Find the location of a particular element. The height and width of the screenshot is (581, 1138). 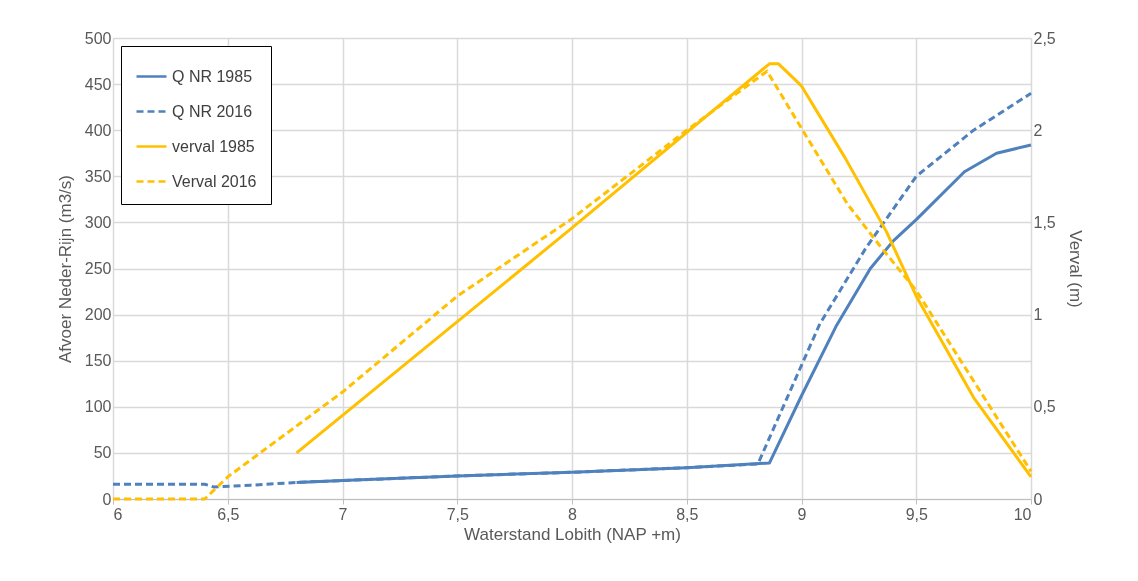

y-axis-title: Afvoer Neder-Rijn (m3/s) is located at coordinates (65, 269).